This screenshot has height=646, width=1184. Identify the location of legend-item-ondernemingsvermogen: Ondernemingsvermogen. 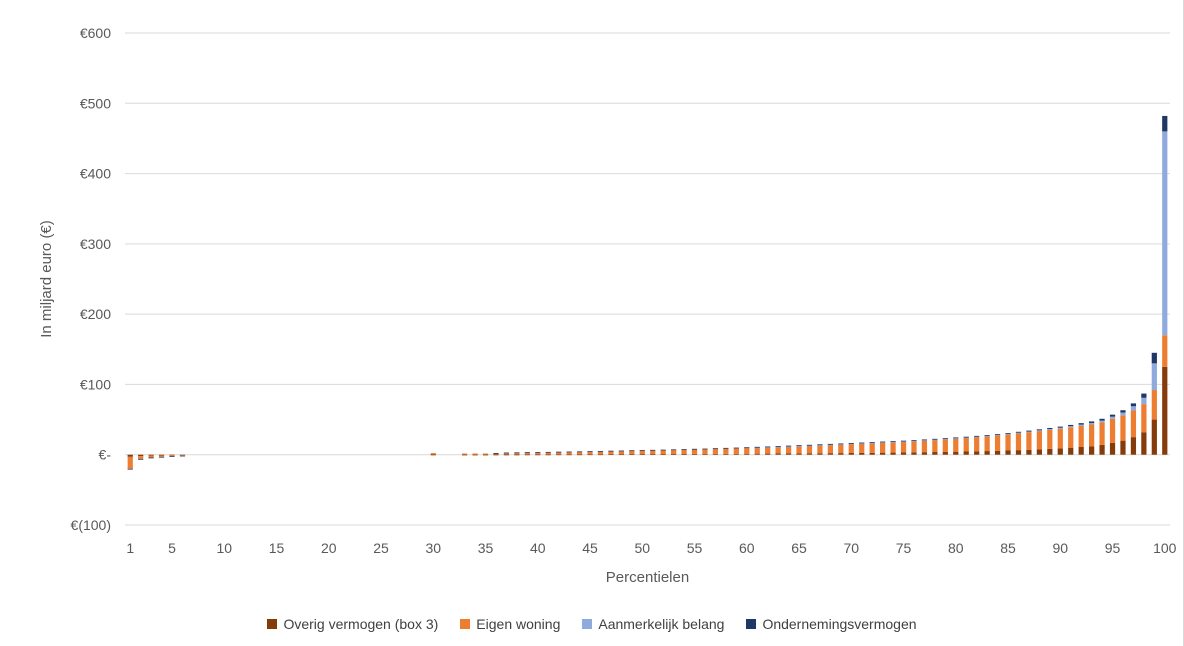
(831, 624).